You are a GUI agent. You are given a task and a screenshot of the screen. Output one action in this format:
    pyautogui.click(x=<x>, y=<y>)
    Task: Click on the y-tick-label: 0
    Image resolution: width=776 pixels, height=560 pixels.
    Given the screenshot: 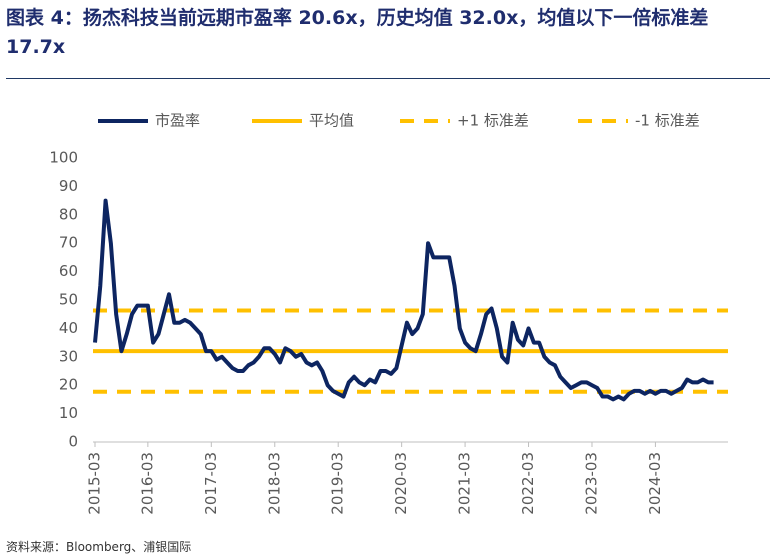 What is the action you would take?
    pyautogui.click(x=73, y=442)
    